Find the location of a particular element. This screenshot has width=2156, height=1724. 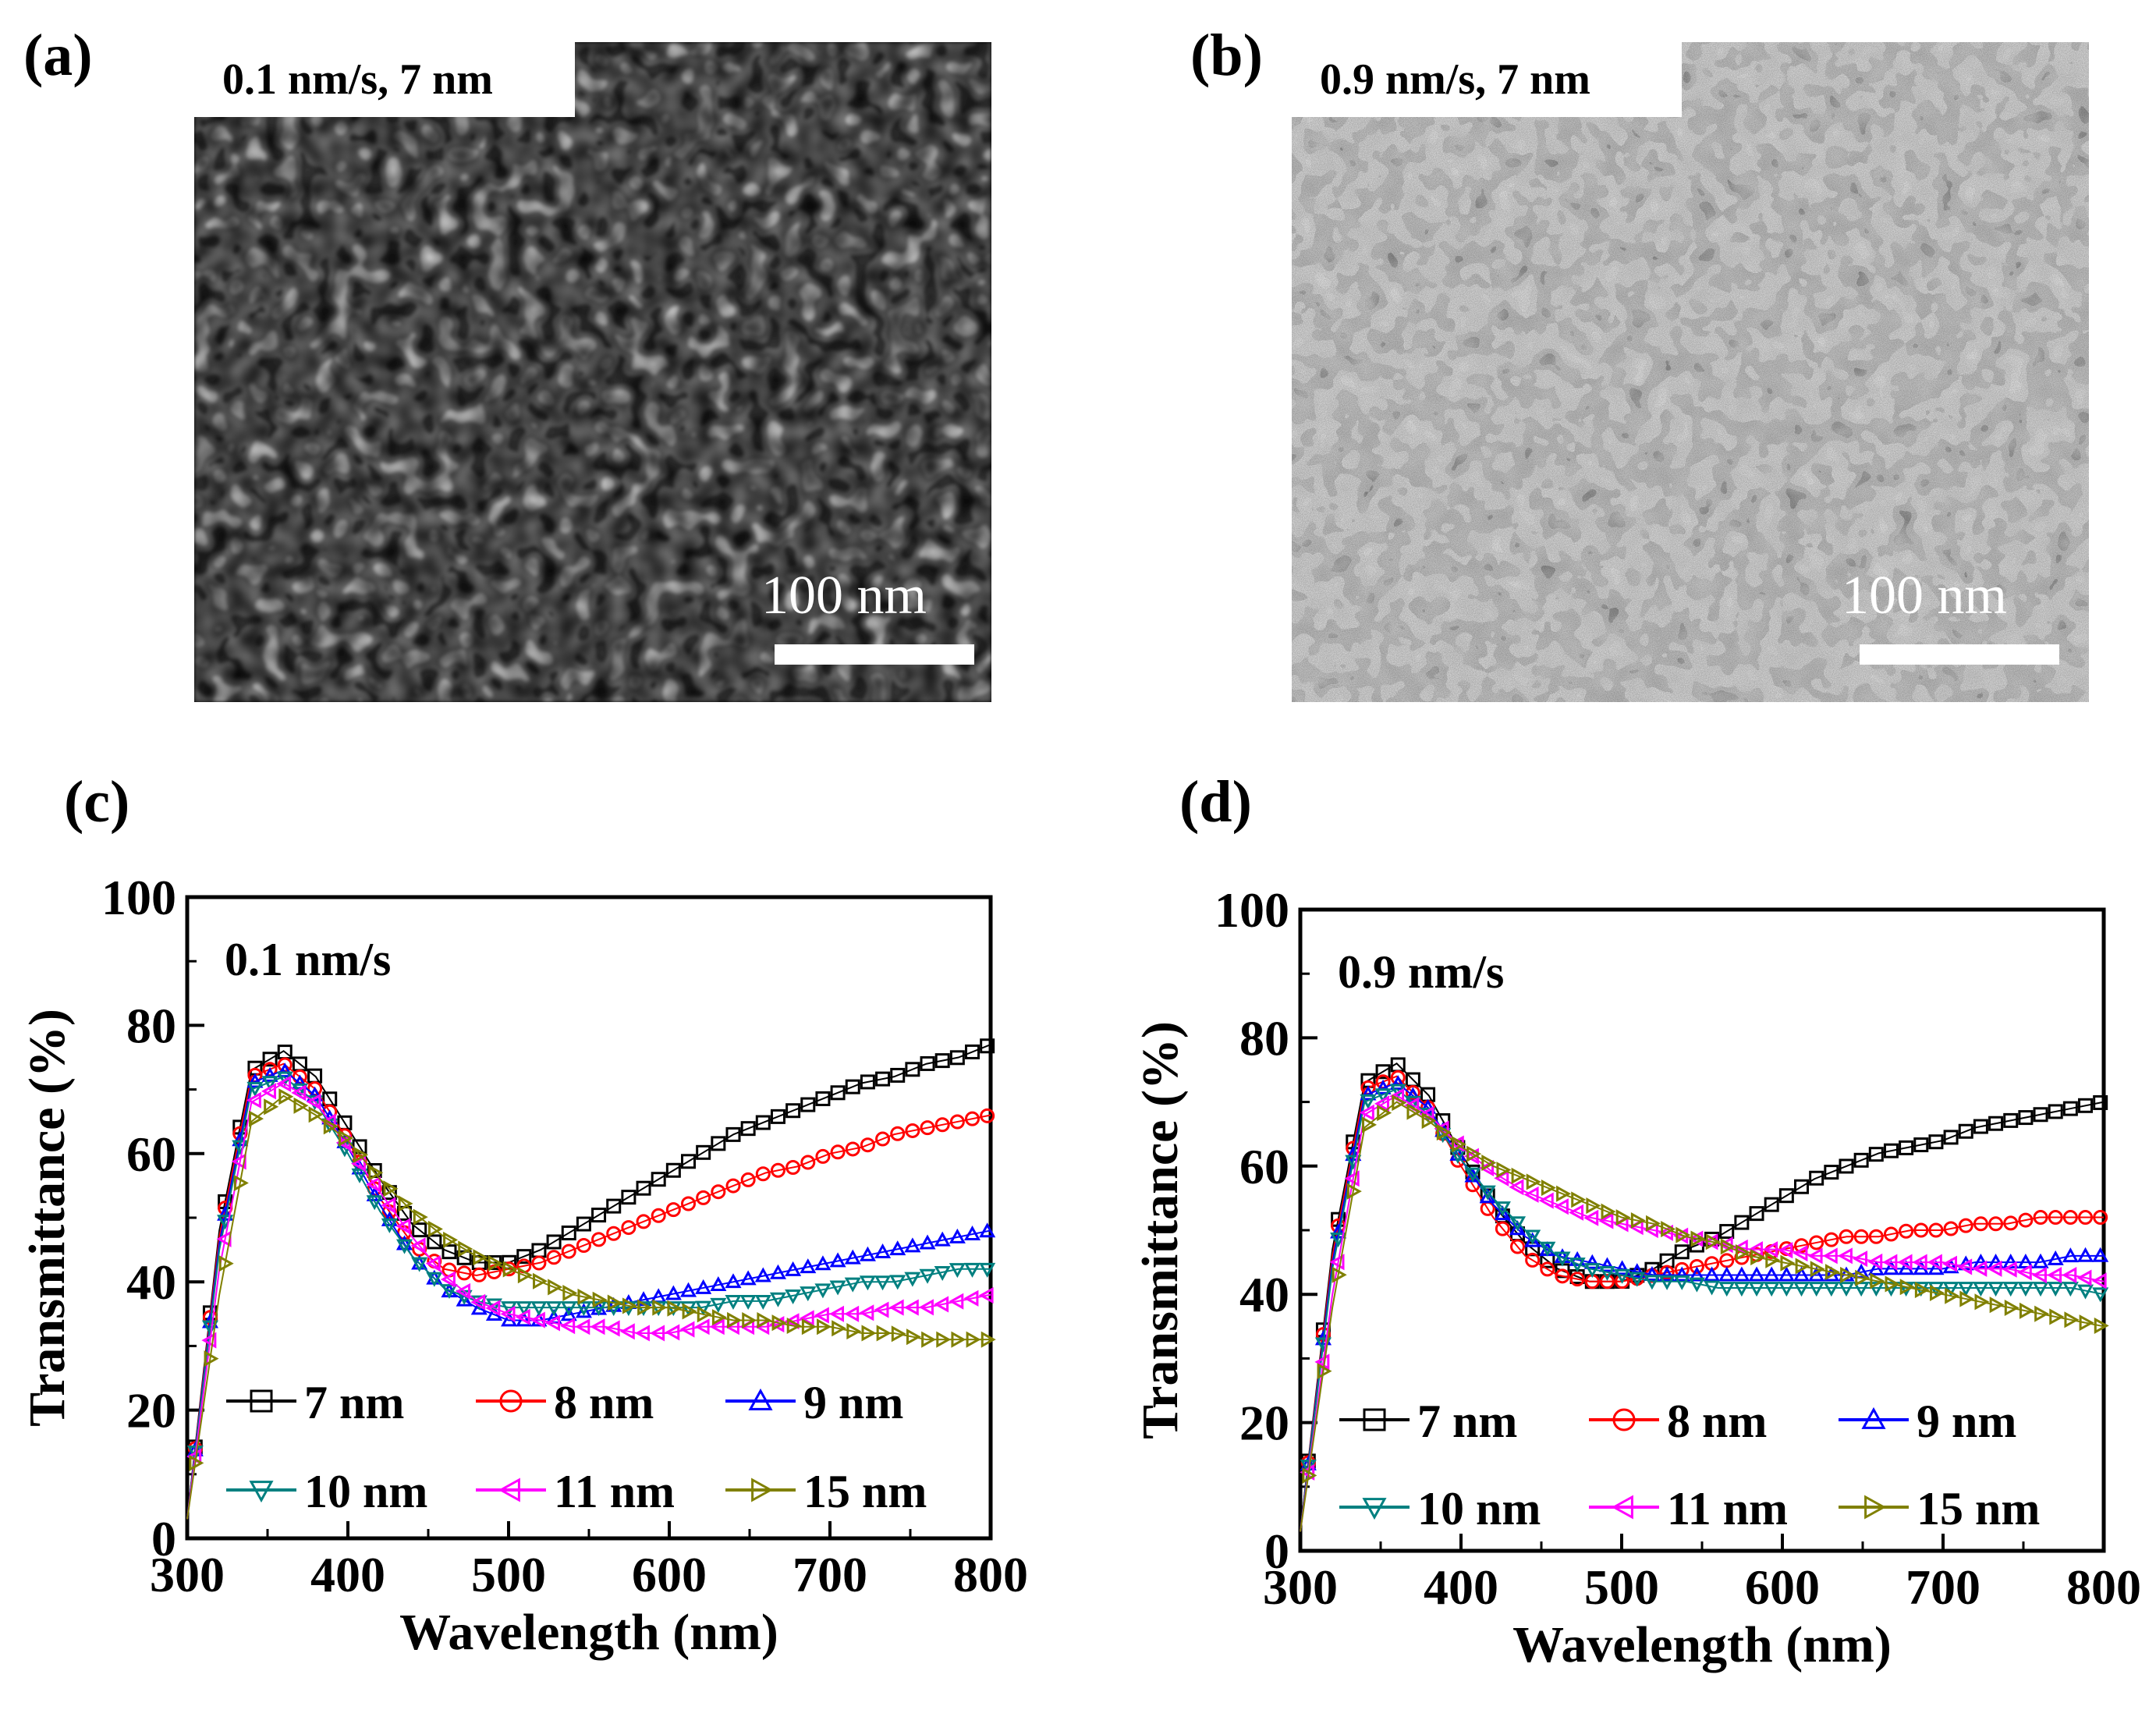

y-tick-label: 100 is located at coordinates (1252, 910).